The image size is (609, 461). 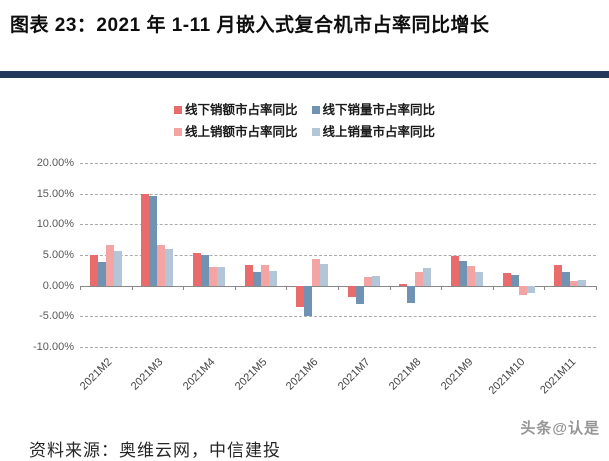 I want to click on y-axis-label: -5.00%, so click(x=56, y=316).